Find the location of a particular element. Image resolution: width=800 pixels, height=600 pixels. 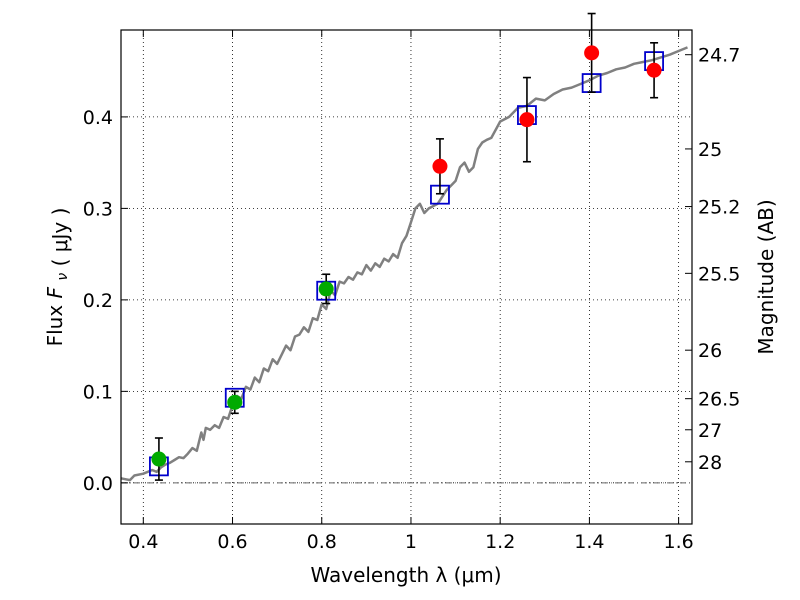

x-tick-label: 0.4 is located at coordinates (143, 542).